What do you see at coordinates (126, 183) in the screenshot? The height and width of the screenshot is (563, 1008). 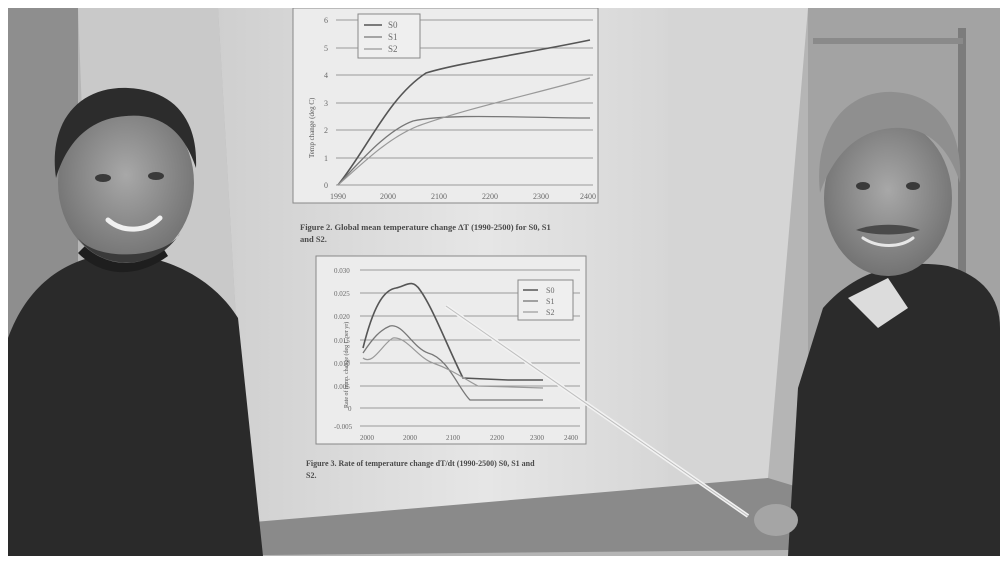 I see `left-person-face` at bounding box center [126, 183].